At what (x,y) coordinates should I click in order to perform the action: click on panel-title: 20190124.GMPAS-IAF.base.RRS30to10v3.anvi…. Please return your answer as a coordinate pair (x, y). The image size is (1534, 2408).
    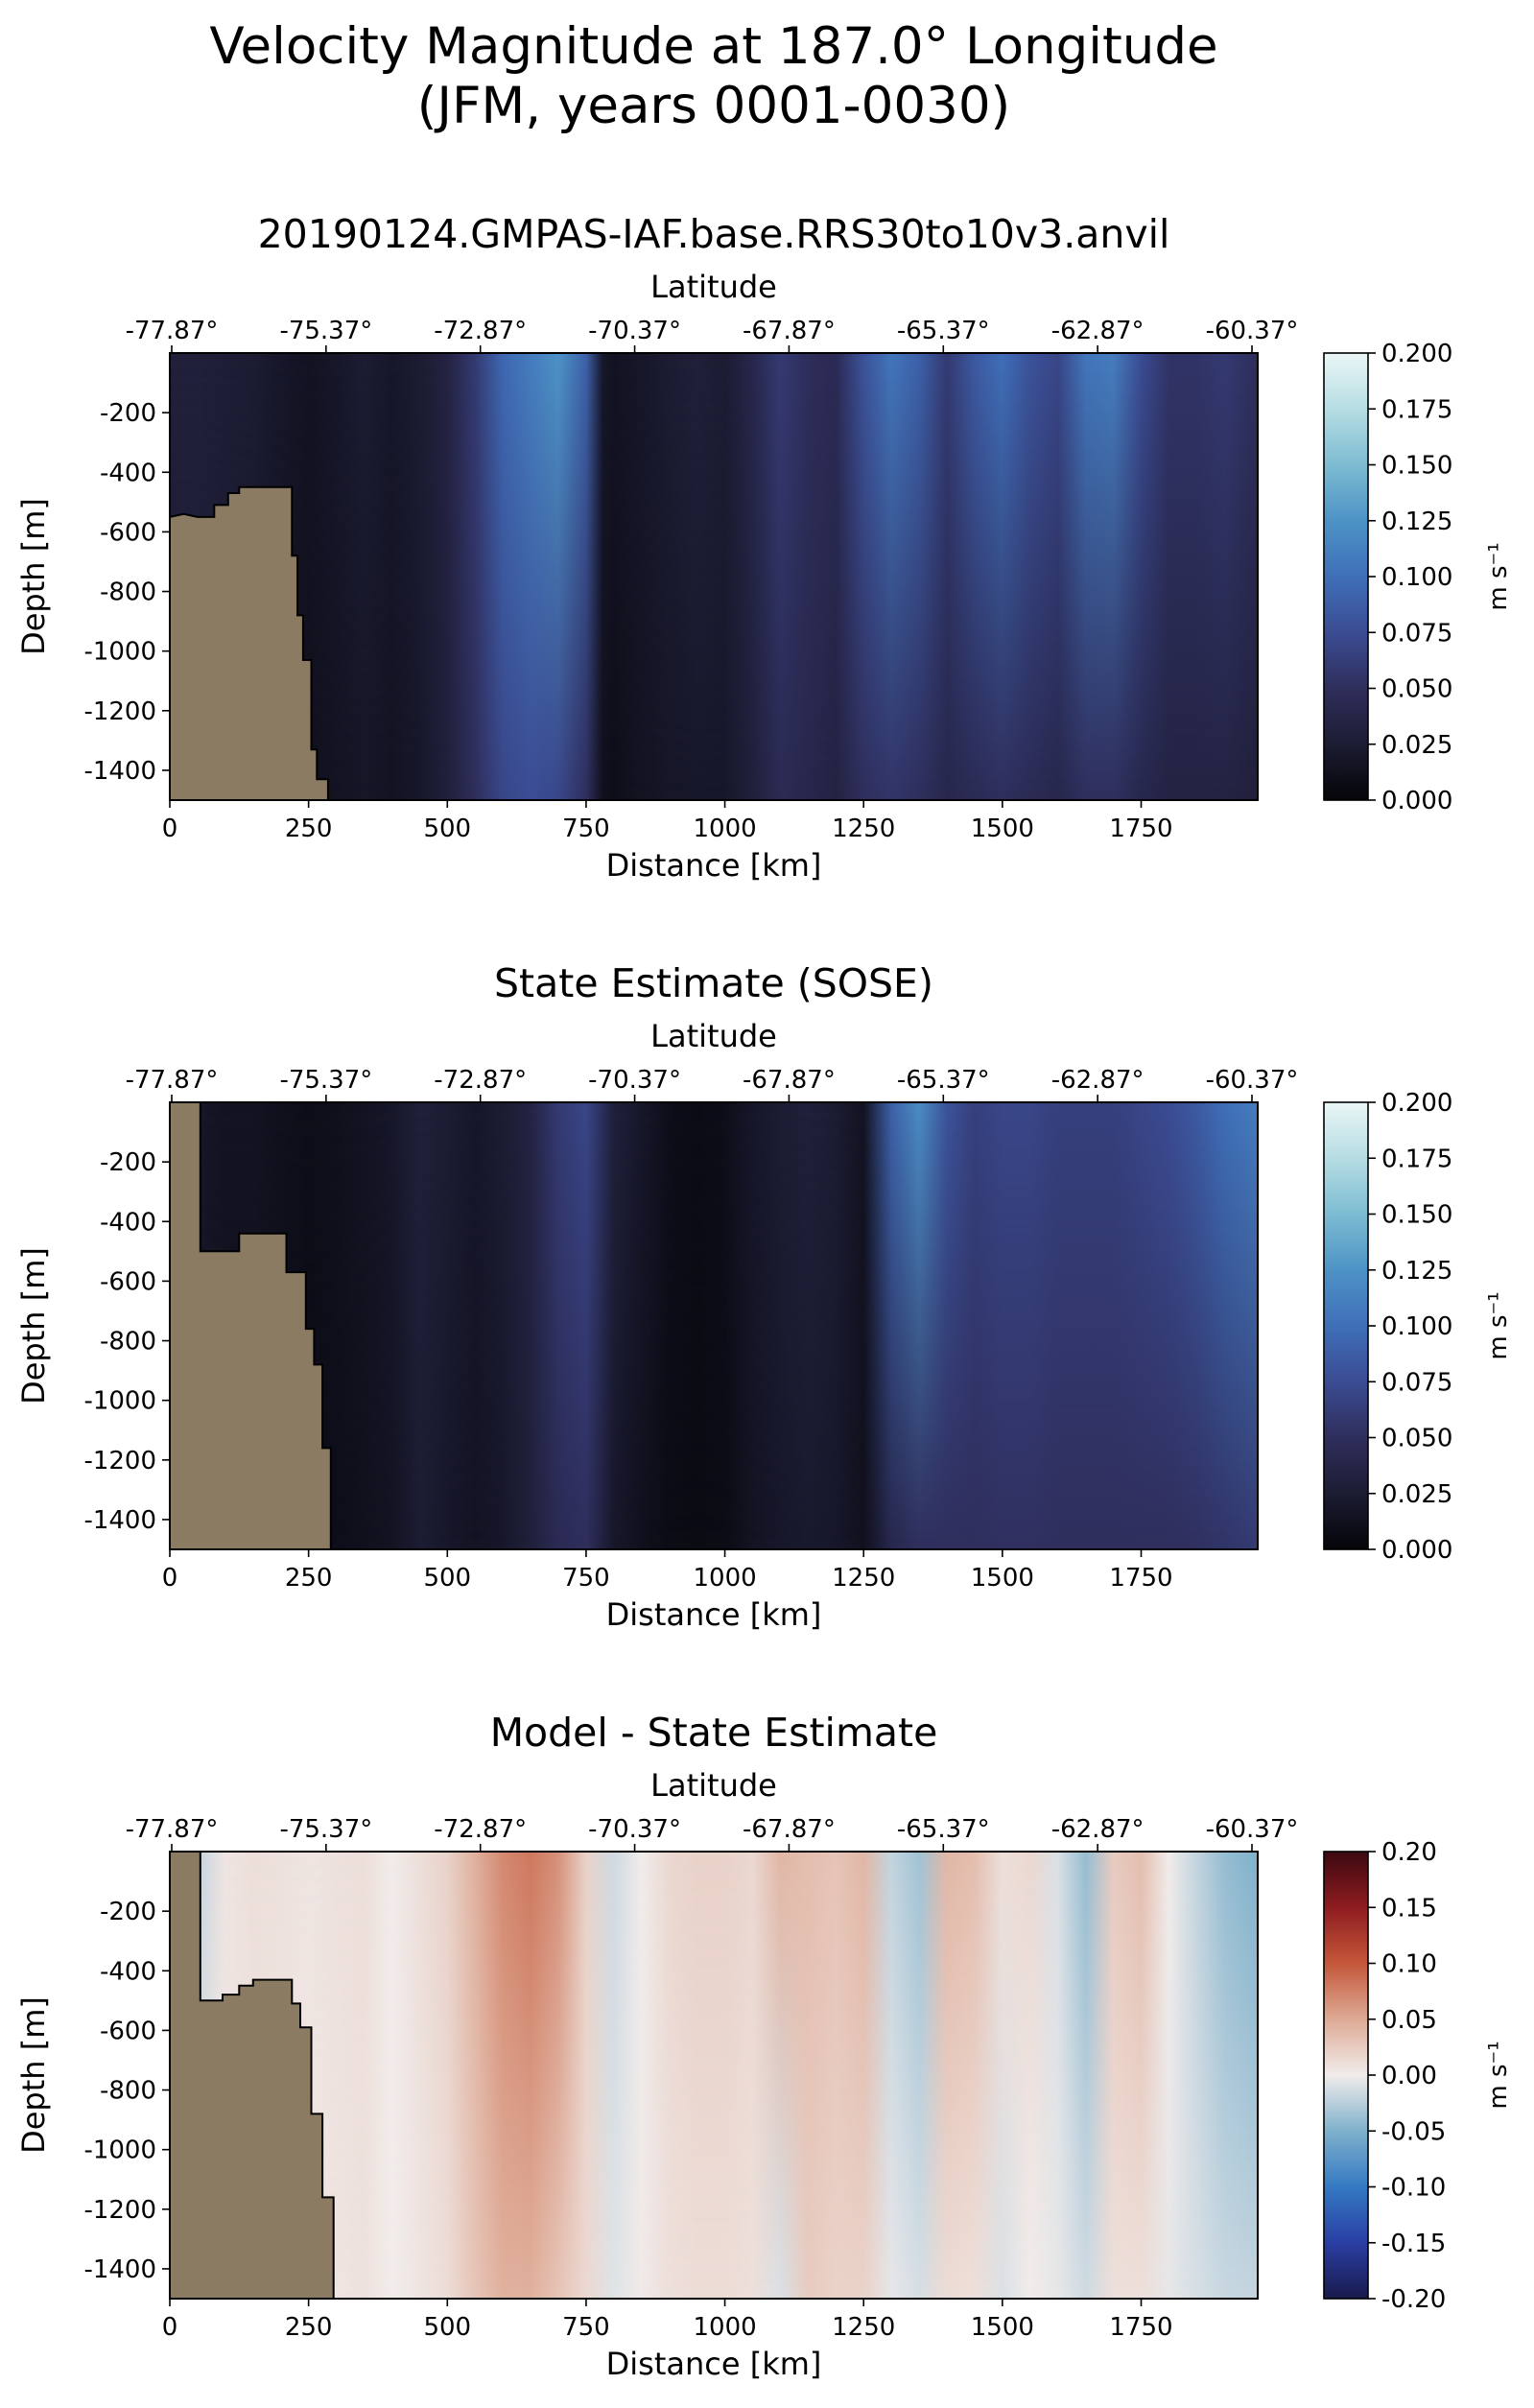
    Looking at the image, I should click on (714, 234).